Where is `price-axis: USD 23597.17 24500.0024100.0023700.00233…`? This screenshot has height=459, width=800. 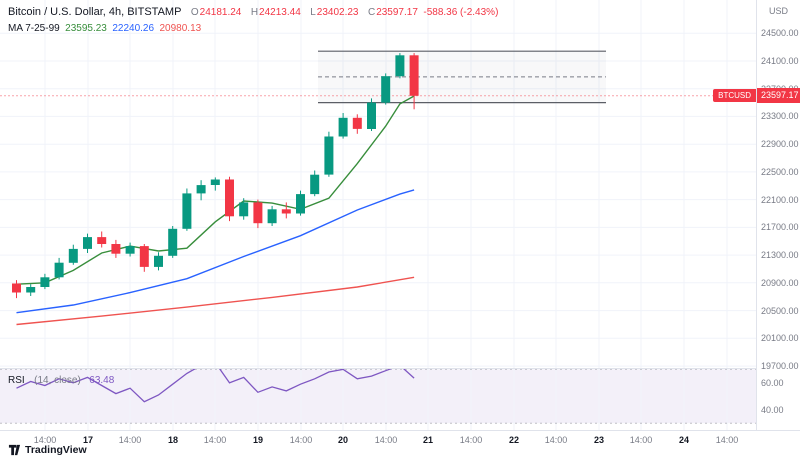
price-axis: USD 23597.17 24500.0024100.0023700.00233… is located at coordinates (778, 215).